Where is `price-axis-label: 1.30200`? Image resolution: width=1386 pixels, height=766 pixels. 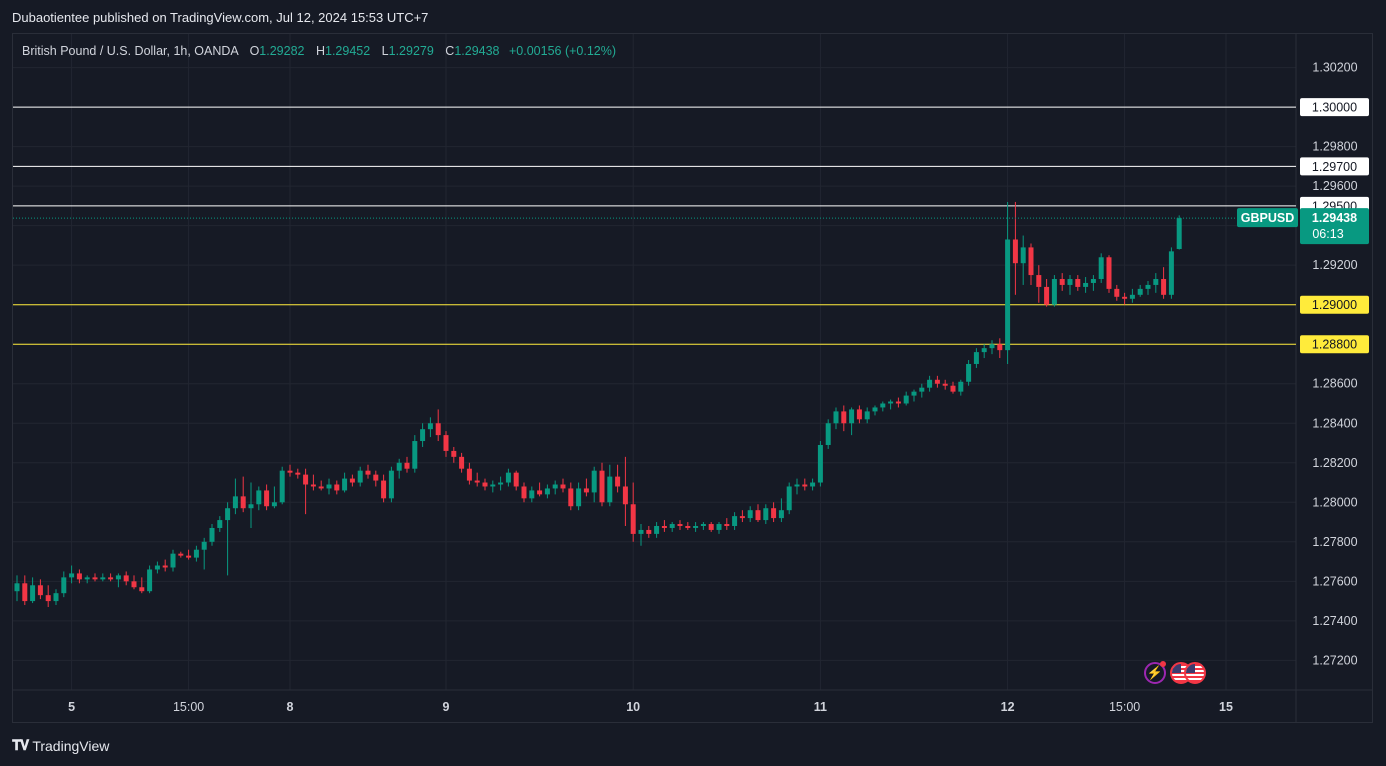
price-axis-label: 1.30200 is located at coordinates (1334, 68).